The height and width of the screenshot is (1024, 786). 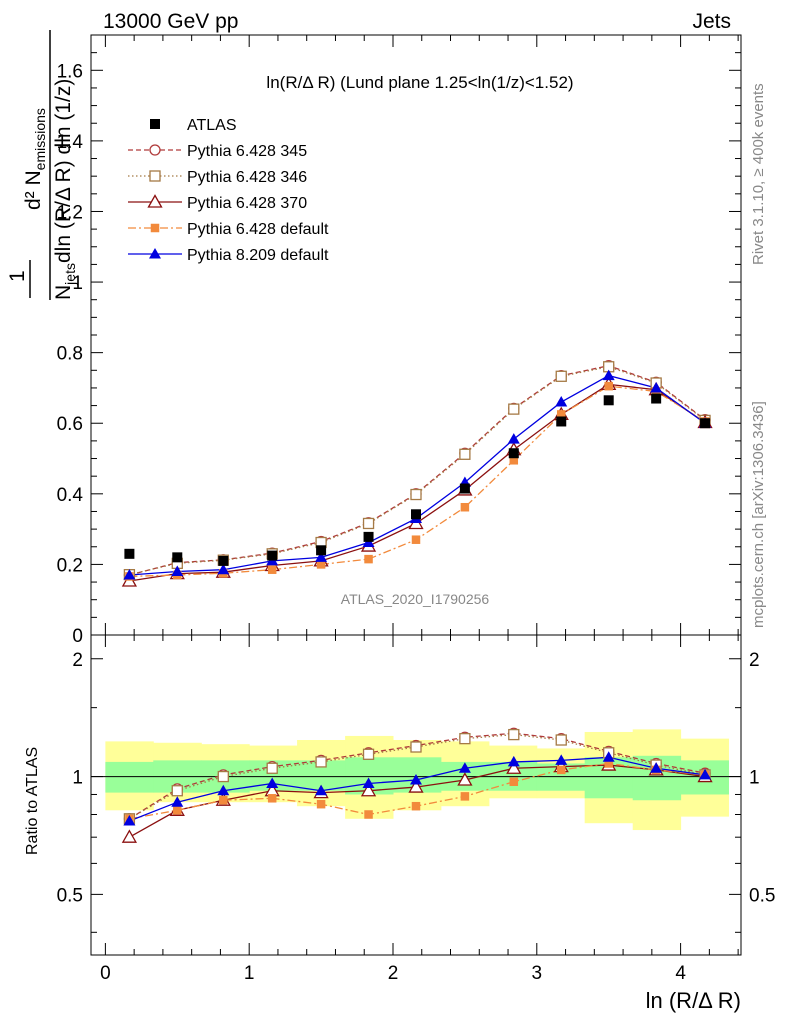 What do you see at coordinates (212, 125) in the screenshot?
I see `legend-label: ATLAS` at bounding box center [212, 125].